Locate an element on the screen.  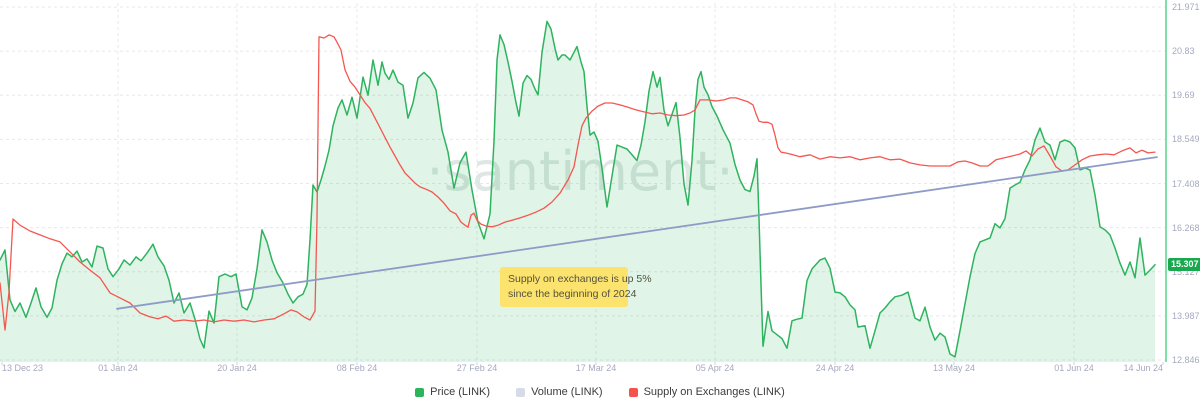
volume-swatch-icon is located at coordinates (521, 392).